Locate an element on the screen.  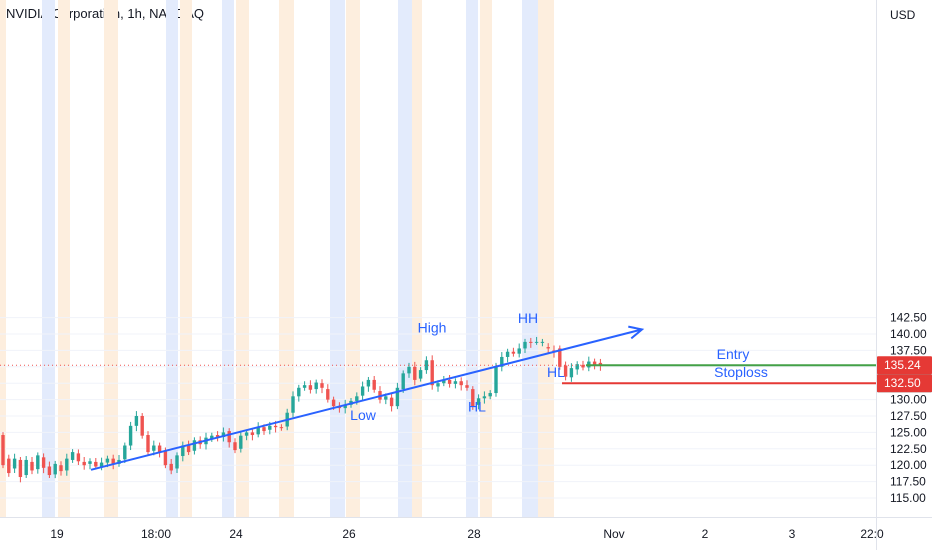
y-tick-label: 130.00 is located at coordinates (908, 400).